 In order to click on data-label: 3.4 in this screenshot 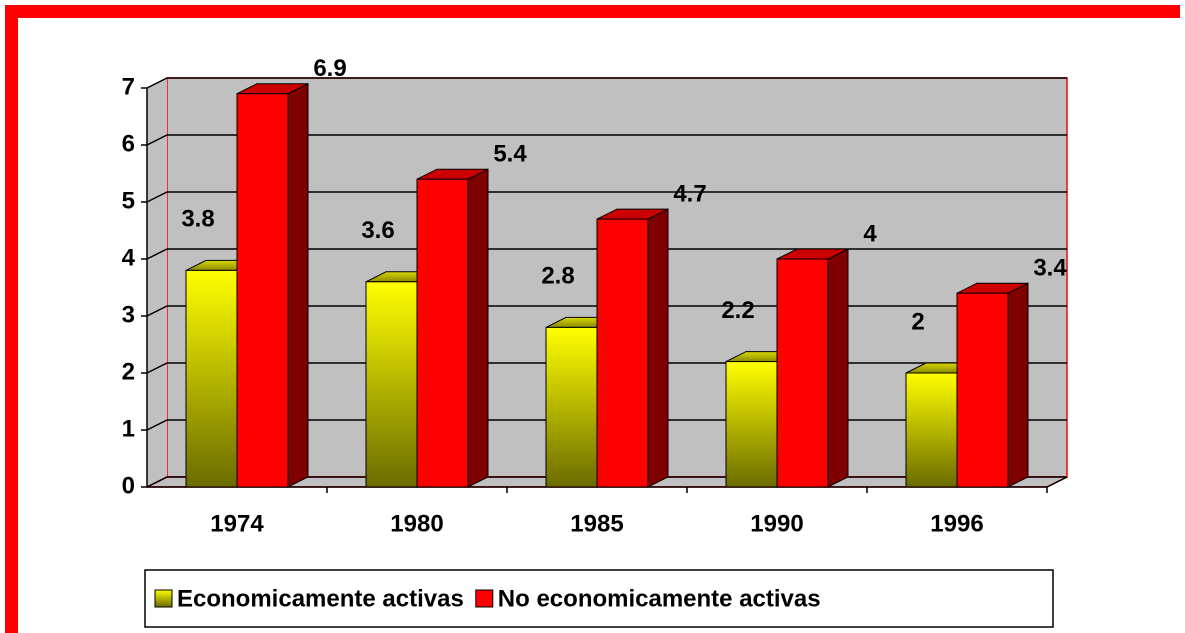, I will do `click(1050, 268)`.